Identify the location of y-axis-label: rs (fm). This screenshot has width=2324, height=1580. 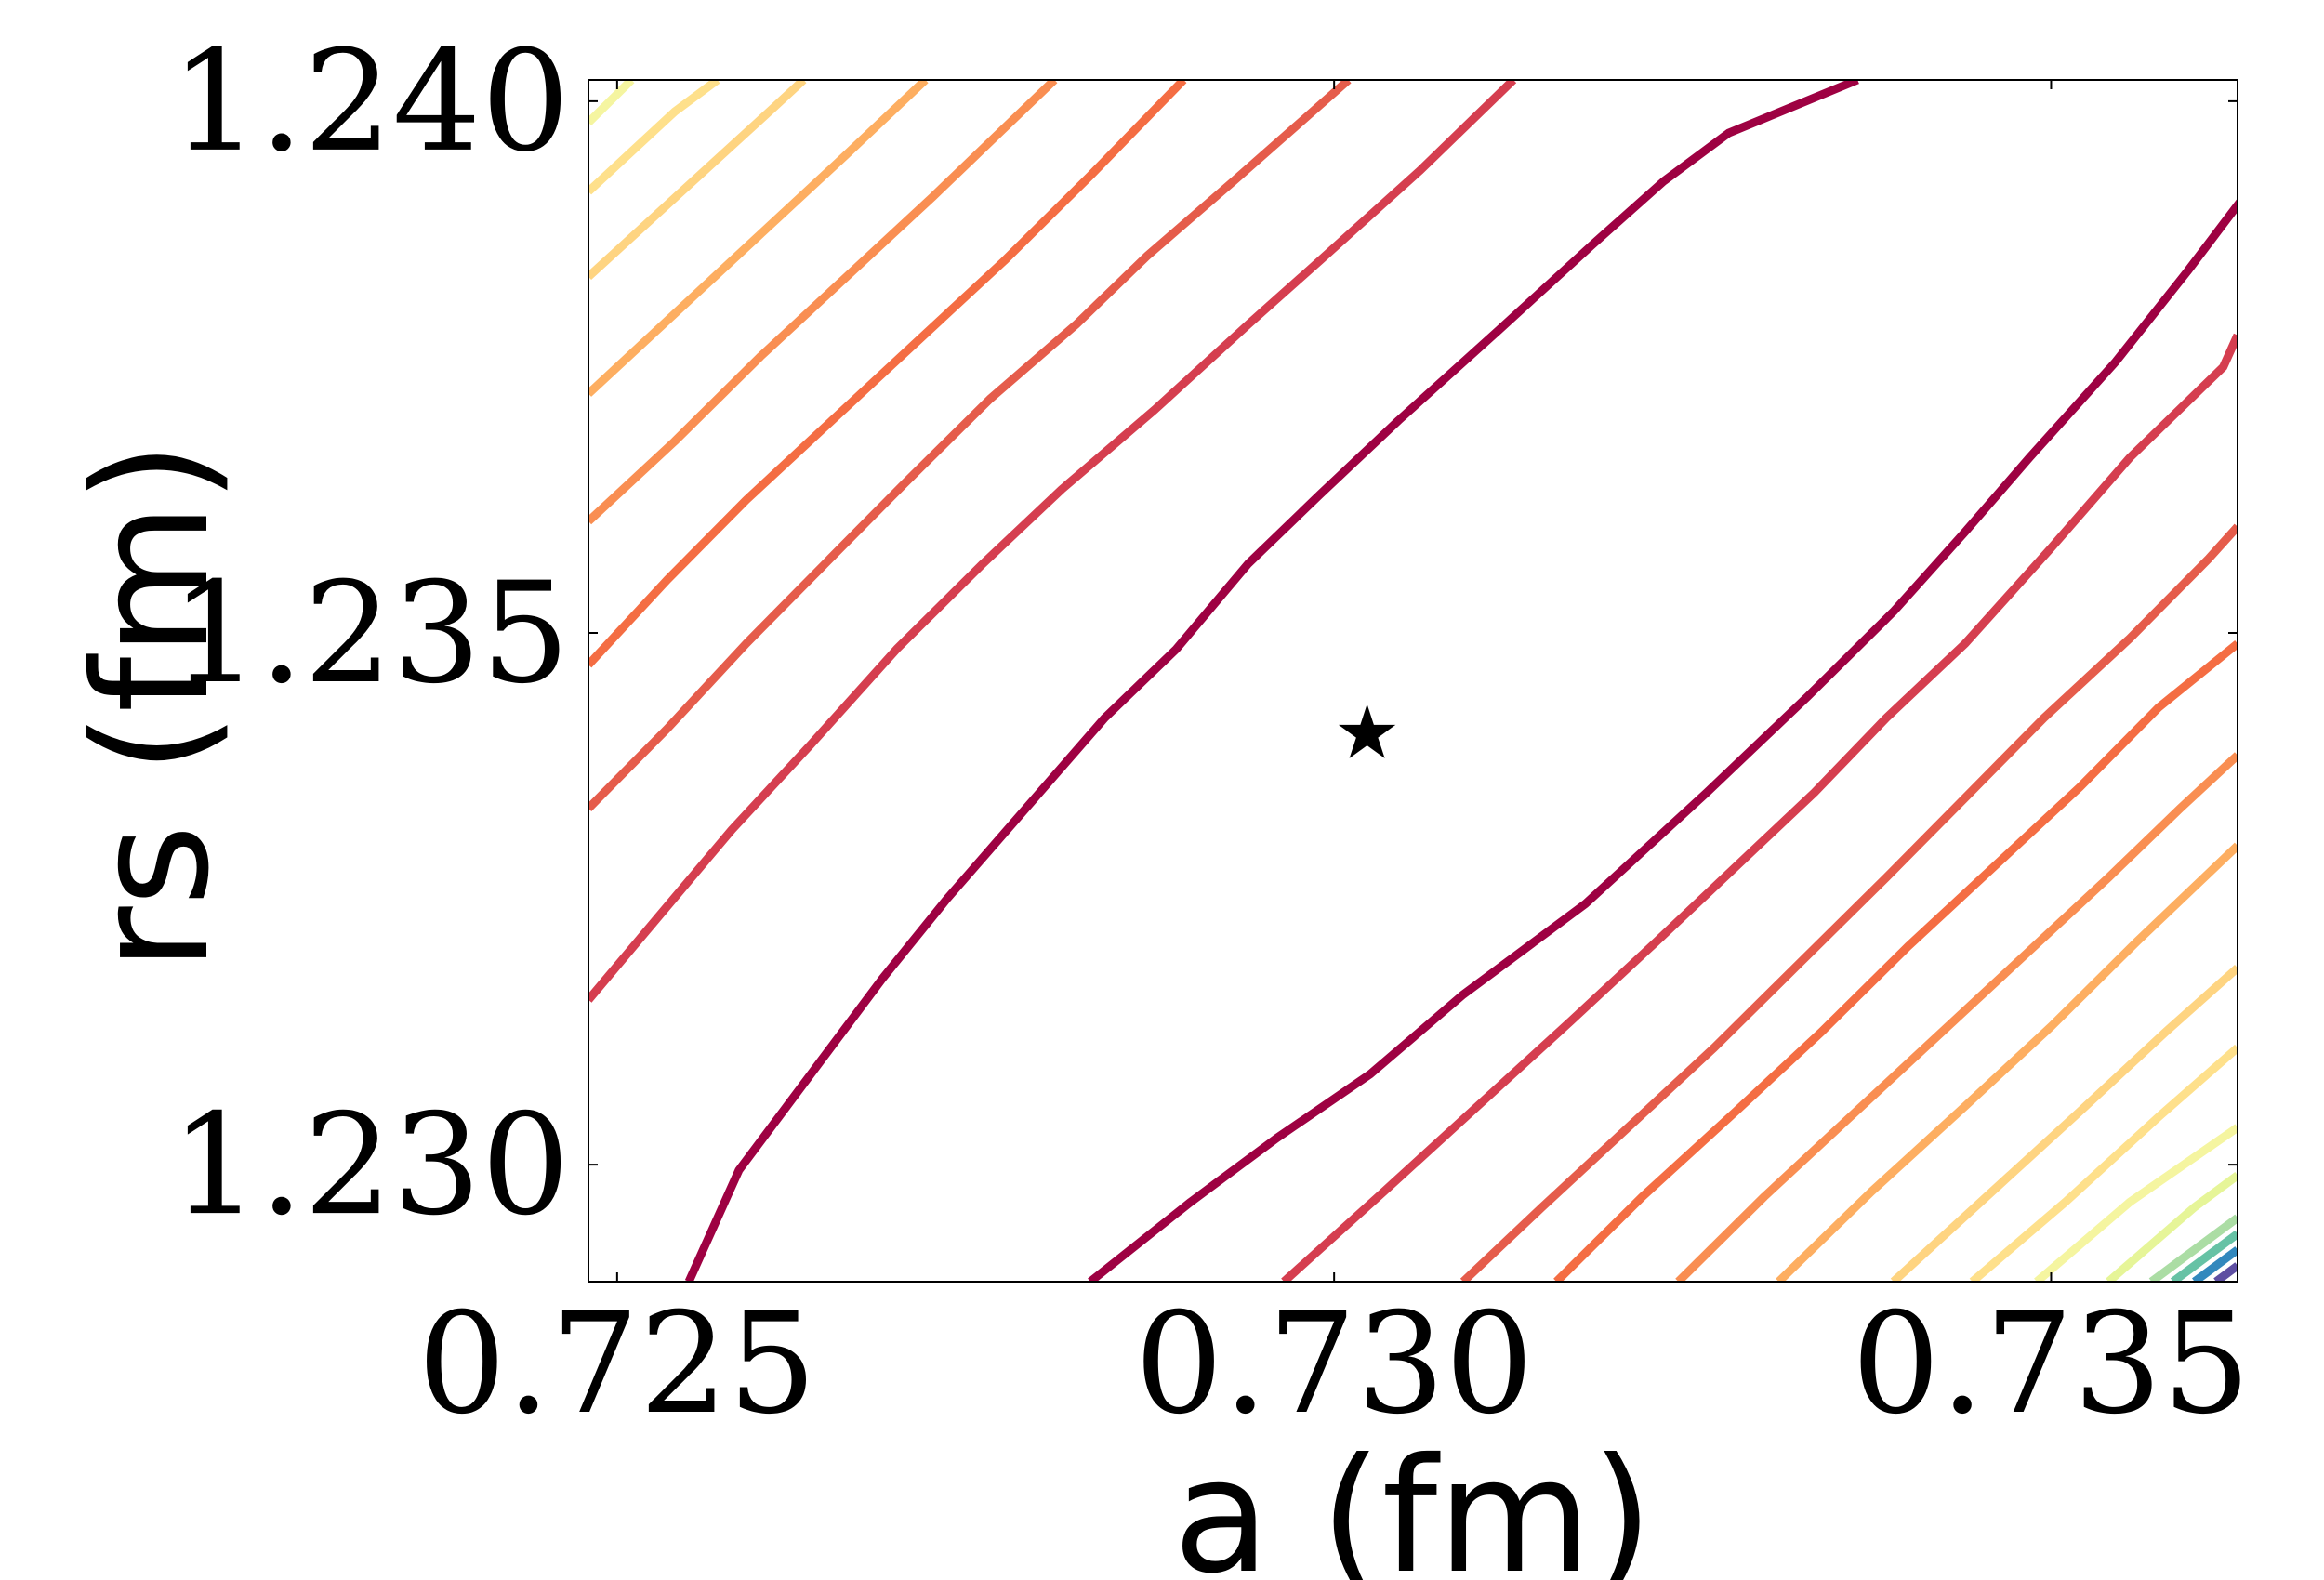
(152, 706).